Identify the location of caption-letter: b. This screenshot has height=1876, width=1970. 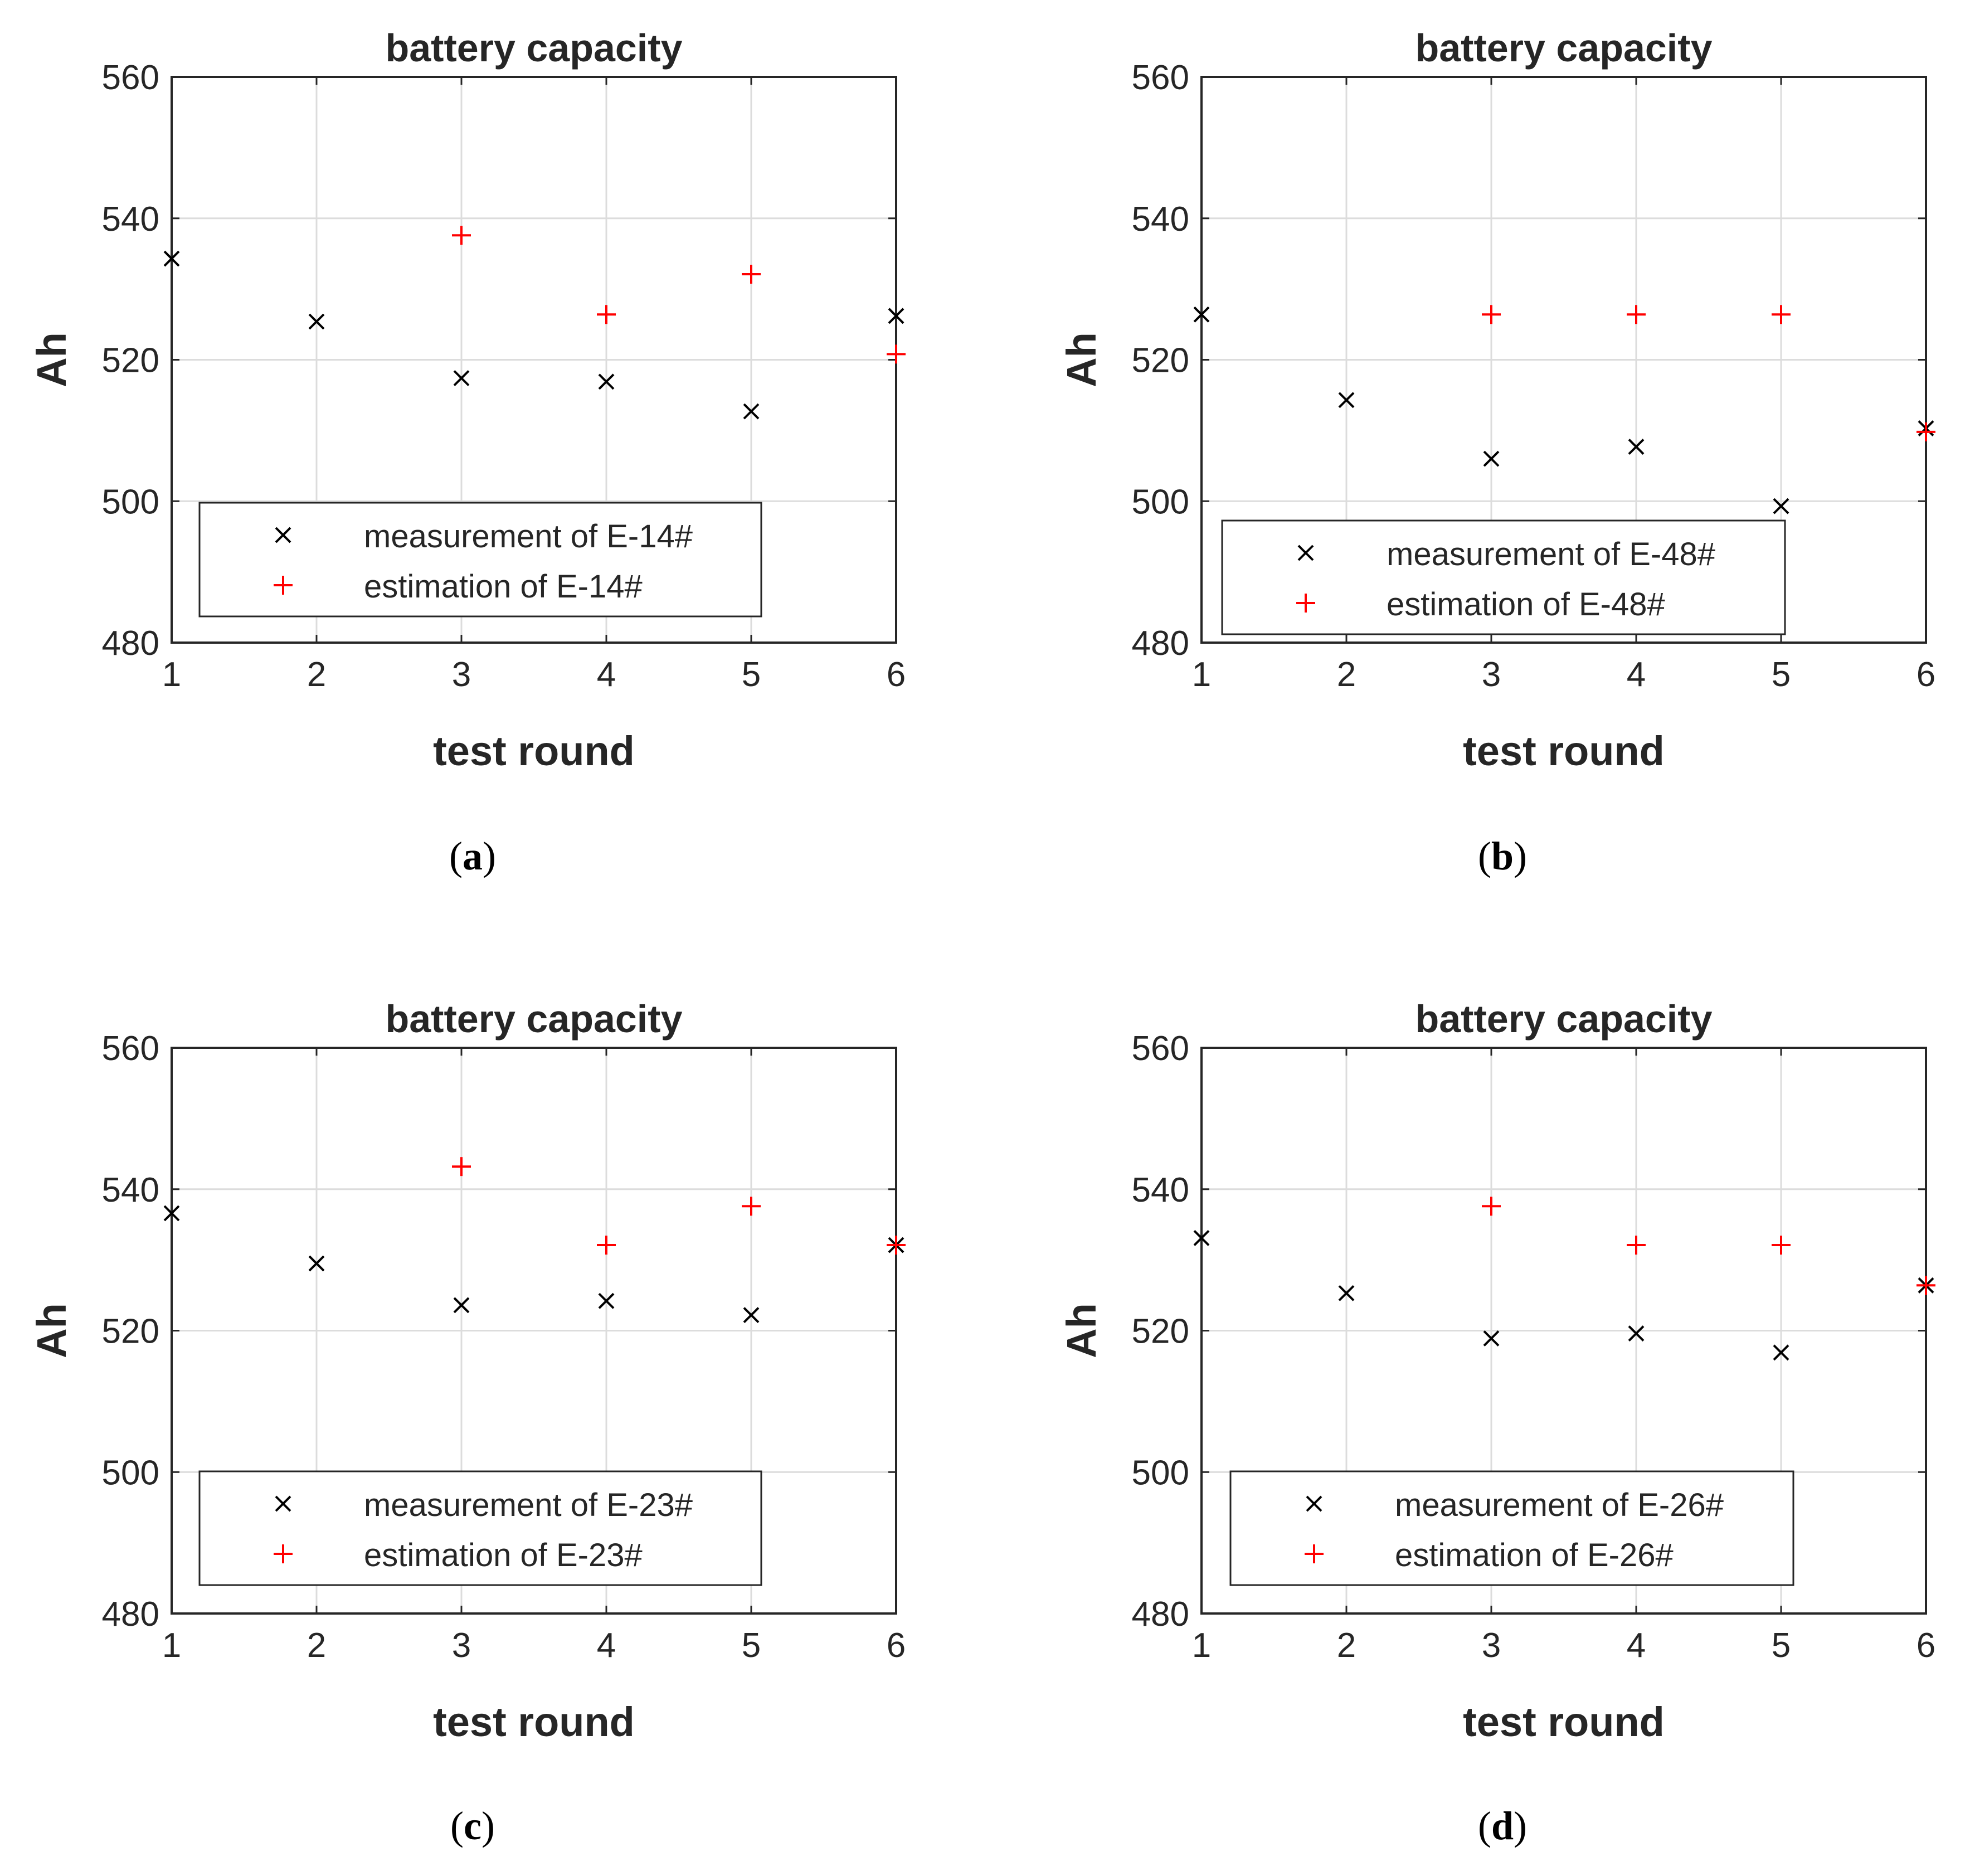
(1502, 856).